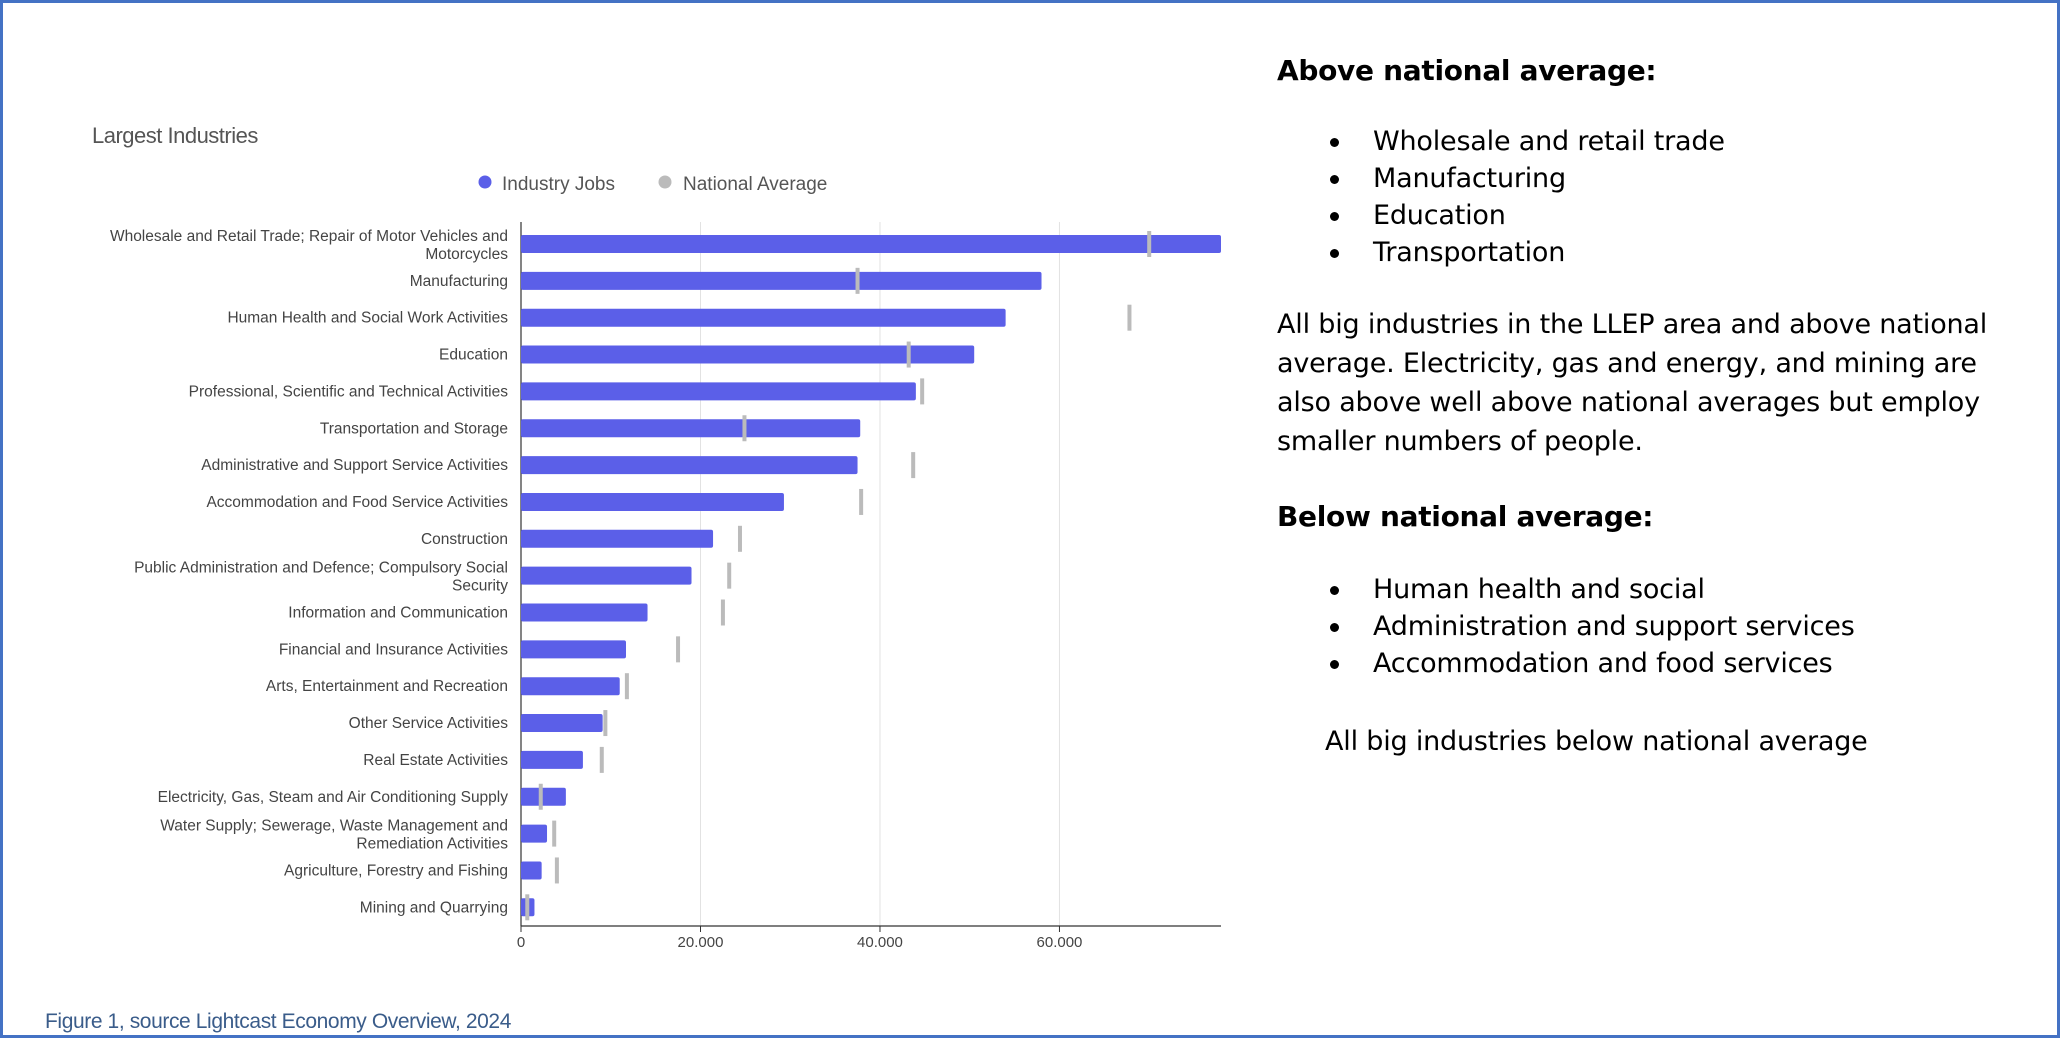 The width and height of the screenshot is (2060, 1038). I want to click on category-label: Human Health and Social Work Activities, so click(367, 318).